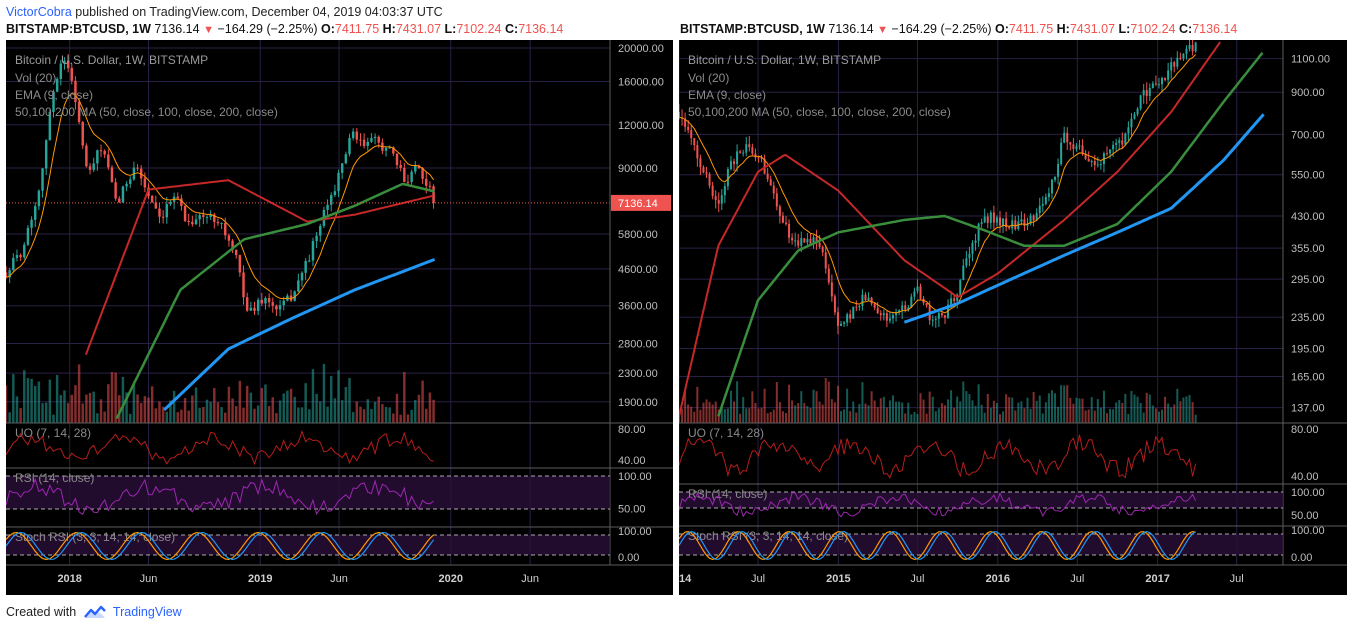 The image size is (1353, 631). What do you see at coordinates (39, 12) in the screenshot?
I see `author-link: VictorCobra` at bounding box center [39, 12].